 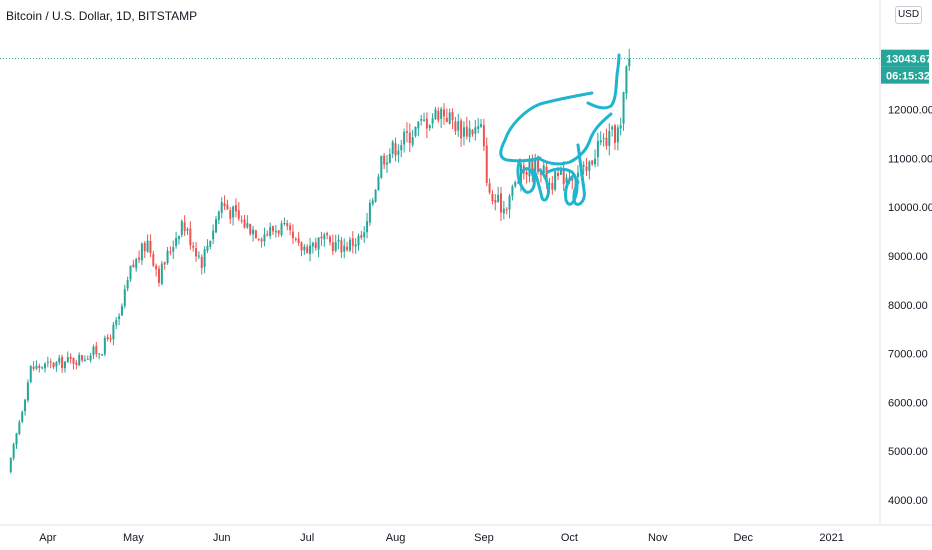 What do you see at coordinates (484, 538) in the screenshot?
I see `x-tick-label: Sep` at bounding box center [484, 538].